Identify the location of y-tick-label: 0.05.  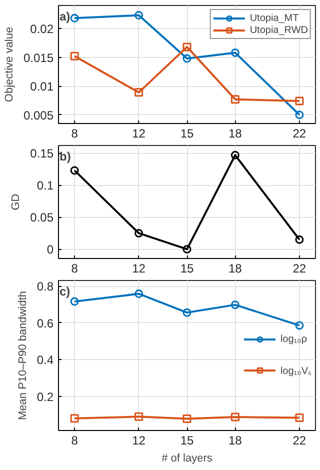
(42, 217).